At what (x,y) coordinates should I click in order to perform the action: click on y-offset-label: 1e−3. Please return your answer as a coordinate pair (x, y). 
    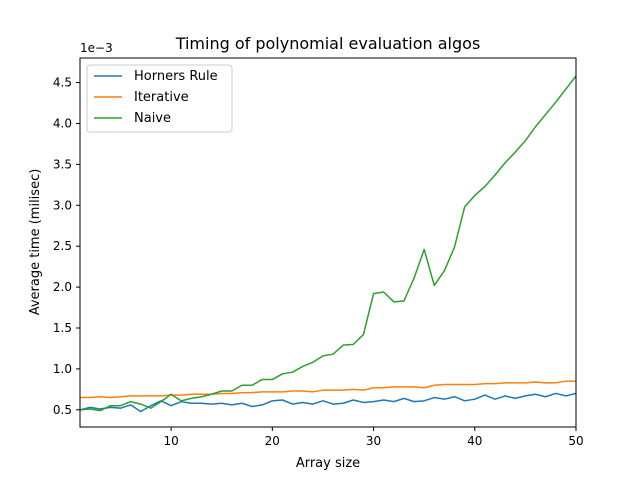
    Looking at the image, I should click on (96, 48).